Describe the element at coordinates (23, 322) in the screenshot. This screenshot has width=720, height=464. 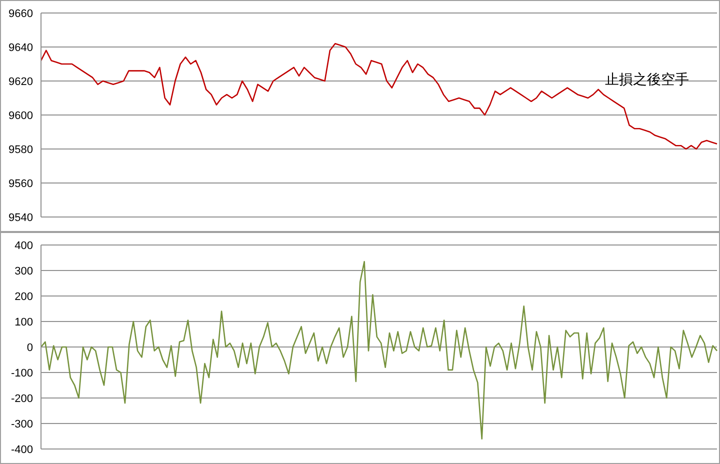
I see `y-tick-label: 100` at that location.